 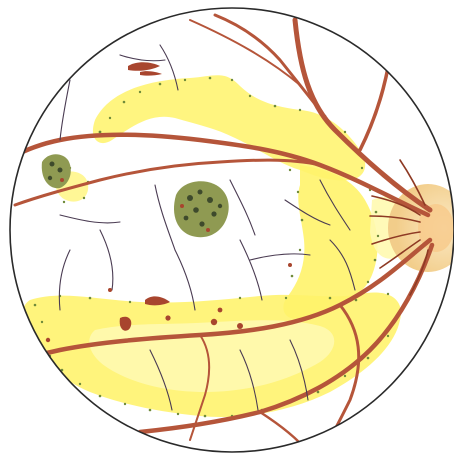 I want to click on pigment-clump-central, so click(x=201, y=209).